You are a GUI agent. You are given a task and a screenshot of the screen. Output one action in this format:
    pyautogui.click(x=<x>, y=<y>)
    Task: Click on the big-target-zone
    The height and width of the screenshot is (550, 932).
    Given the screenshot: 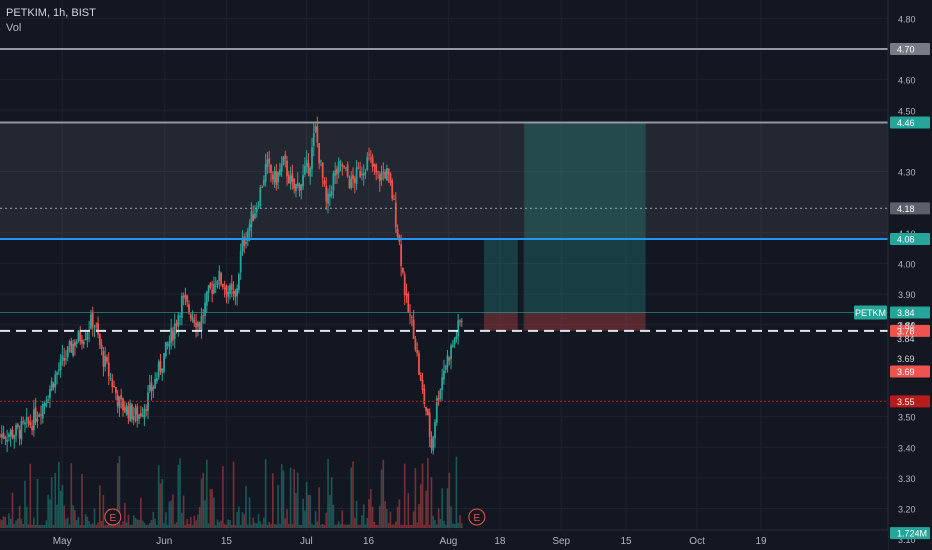 What is the action you would take?
    pyautogui.click(x=584, y=217)
    